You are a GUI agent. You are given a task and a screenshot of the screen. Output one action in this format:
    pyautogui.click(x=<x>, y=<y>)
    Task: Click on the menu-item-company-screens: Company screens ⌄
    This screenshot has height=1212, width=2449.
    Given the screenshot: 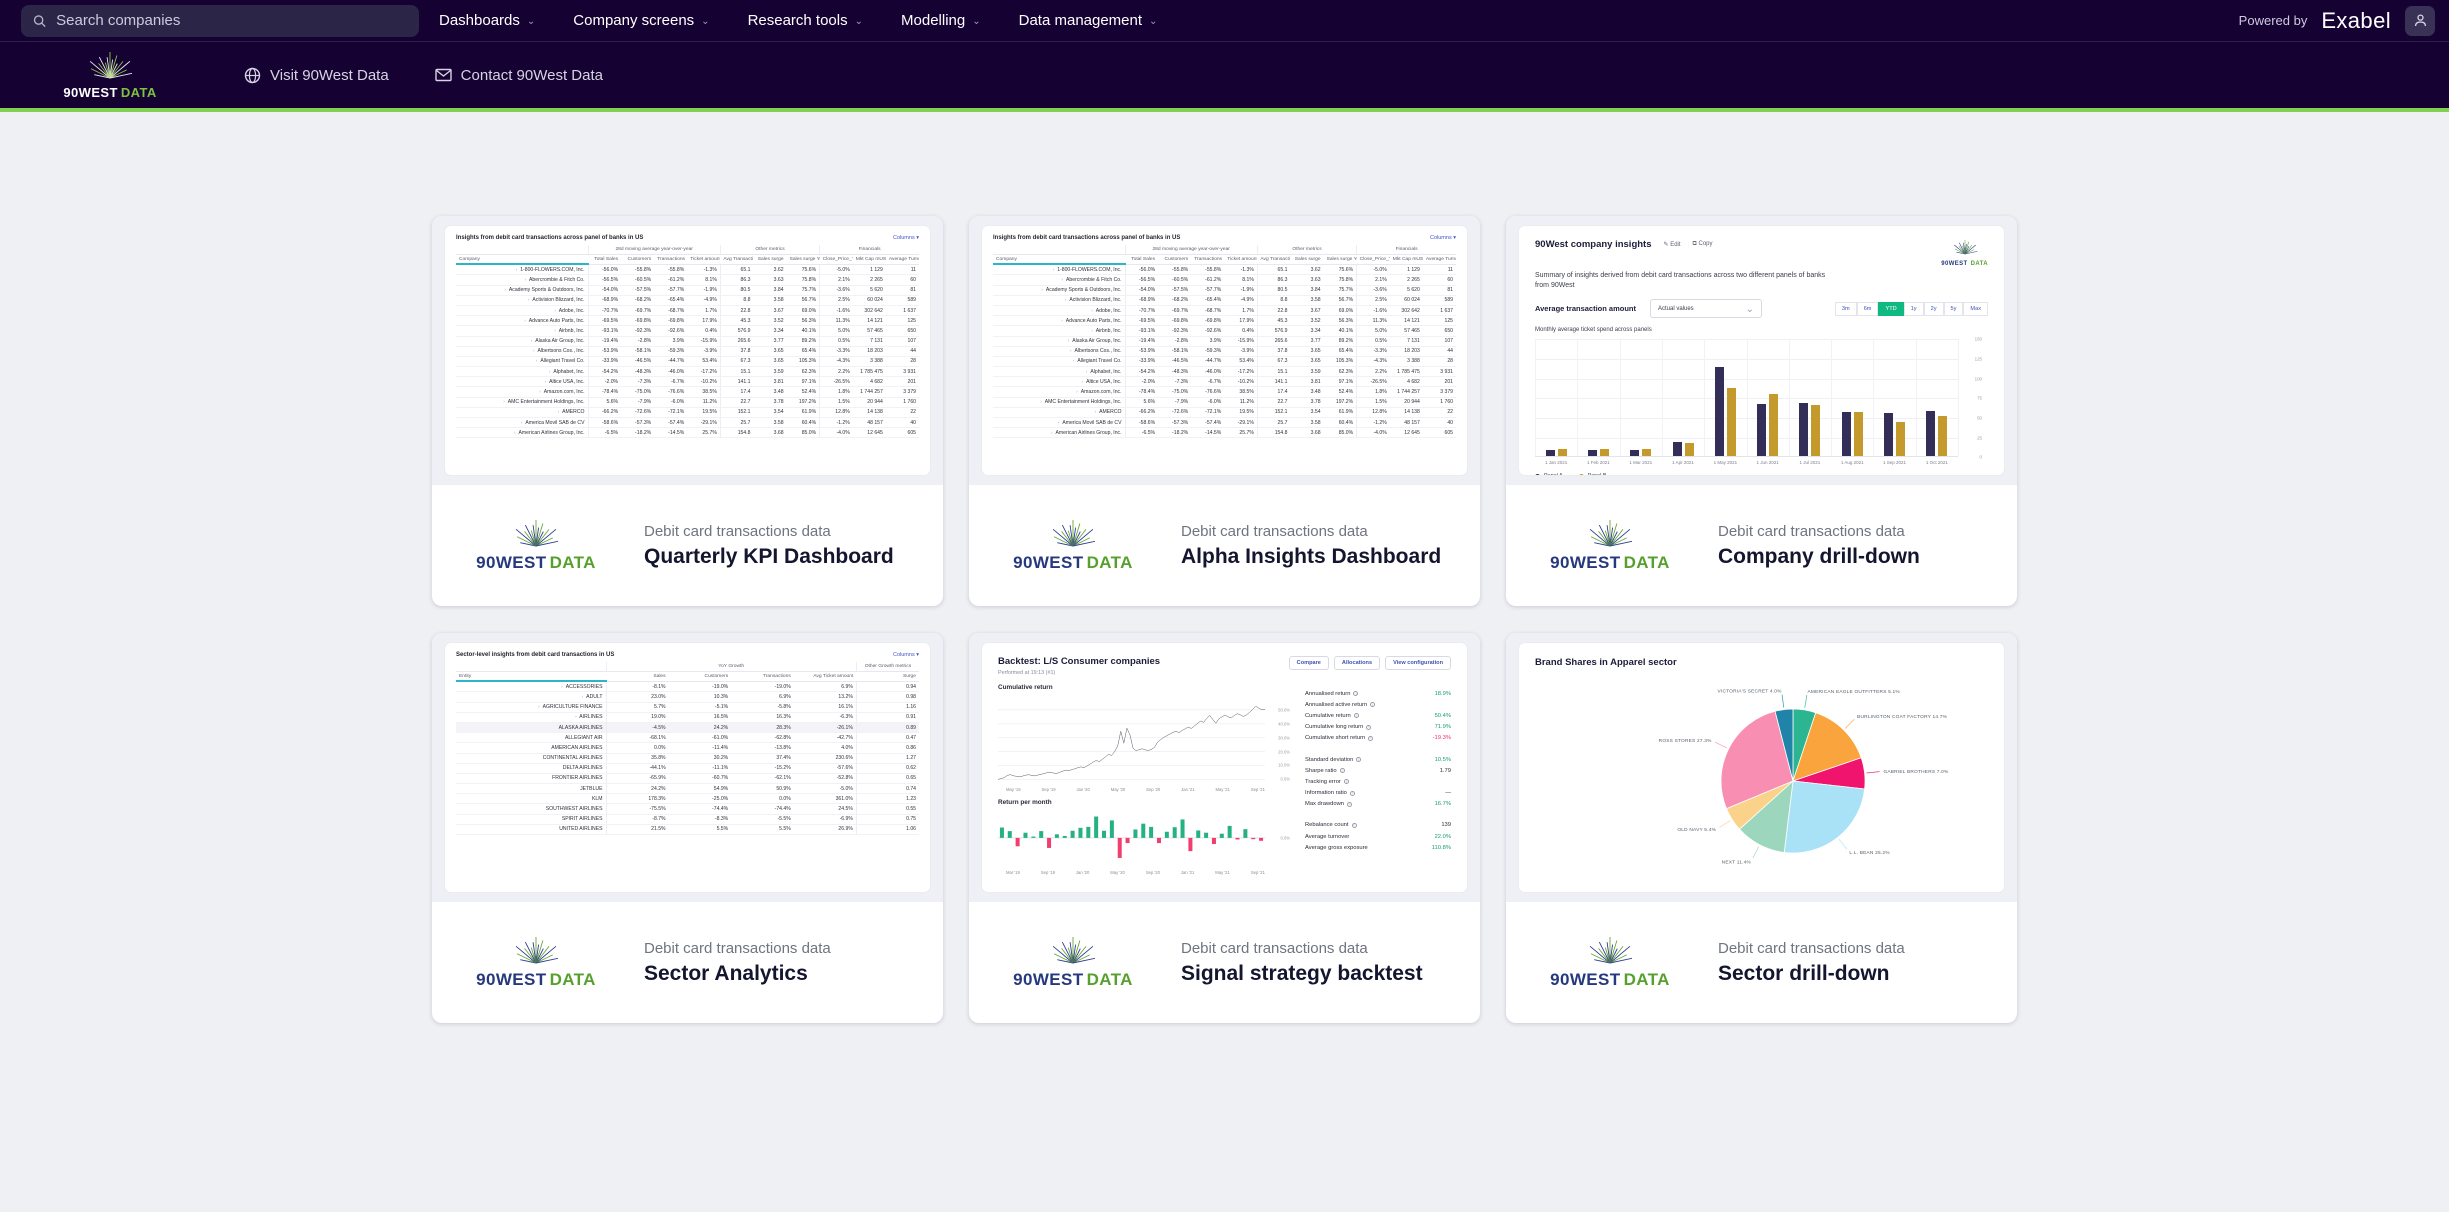 What is the action you would take?
    pyautogui.click(x=641, y=20)
    